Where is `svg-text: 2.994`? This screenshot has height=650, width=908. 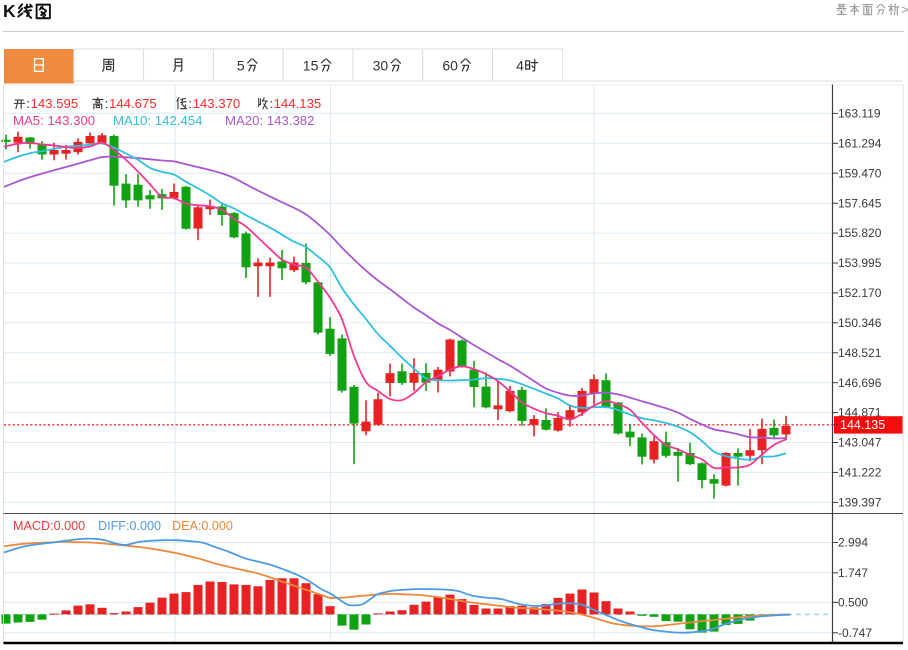 svg-text: 2.994 is located at coordinates (853, 543).